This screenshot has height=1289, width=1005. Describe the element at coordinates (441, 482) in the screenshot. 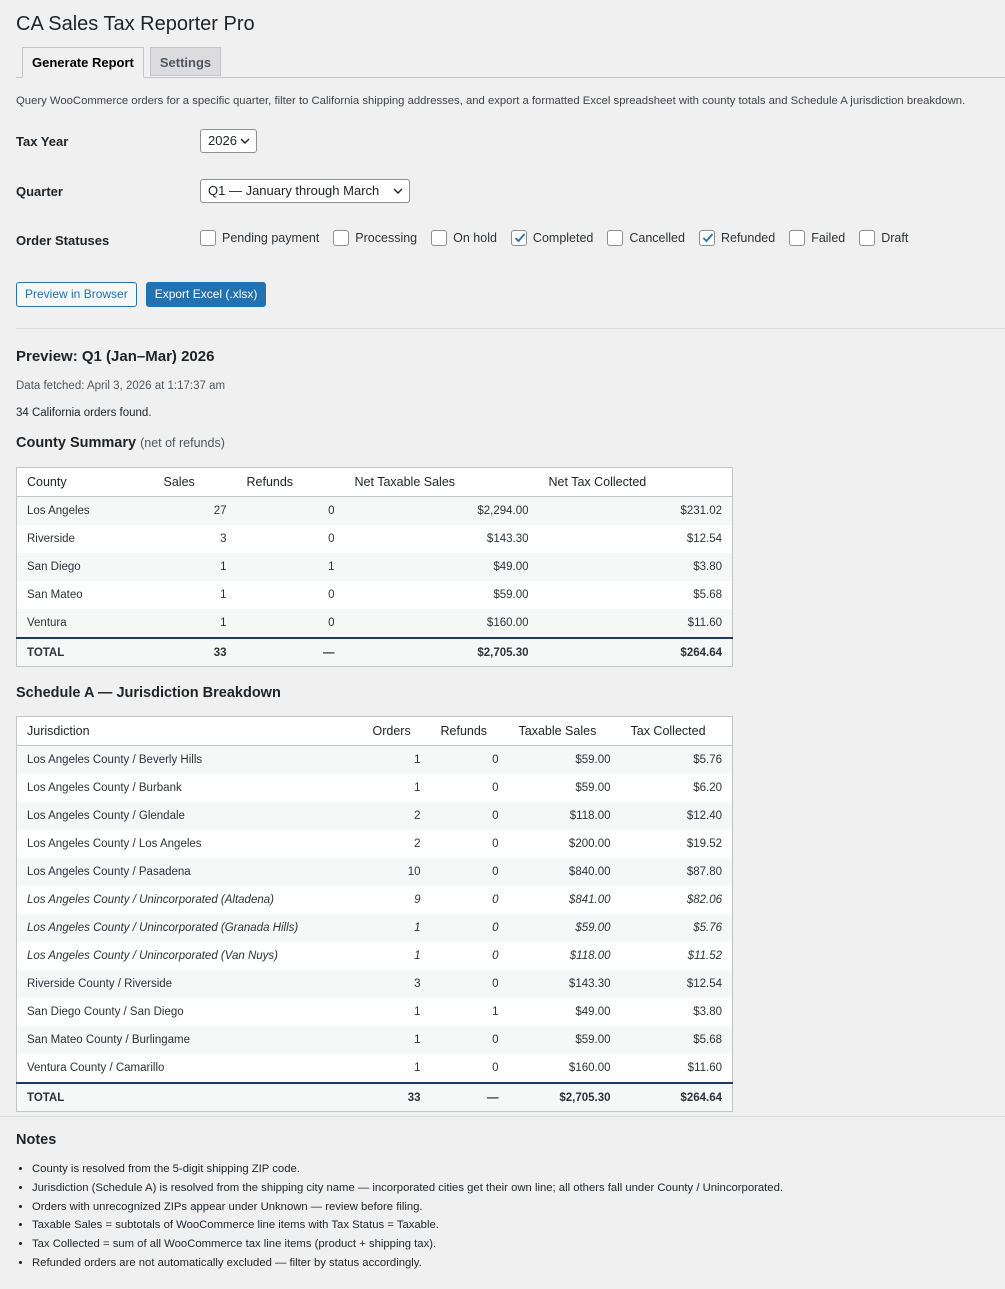

I see `column-header: Net Taxable Sales` at that location.